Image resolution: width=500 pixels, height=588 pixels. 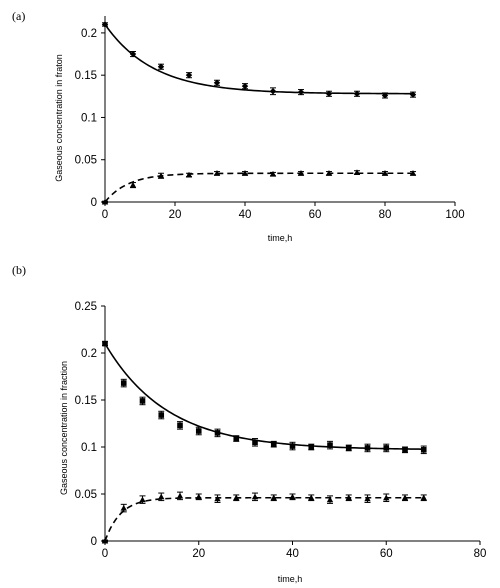 I want to click on y-tick-label: 0.2, so click(x=89, y=354).